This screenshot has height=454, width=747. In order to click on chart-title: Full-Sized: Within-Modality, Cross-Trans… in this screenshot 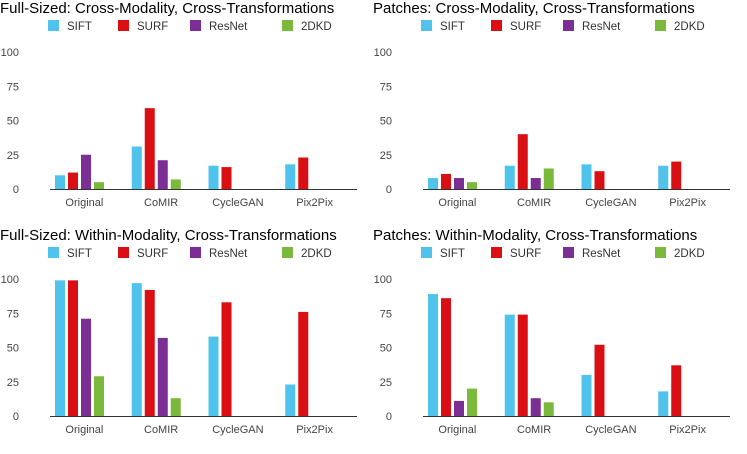, I will do `click(168, 235)`.